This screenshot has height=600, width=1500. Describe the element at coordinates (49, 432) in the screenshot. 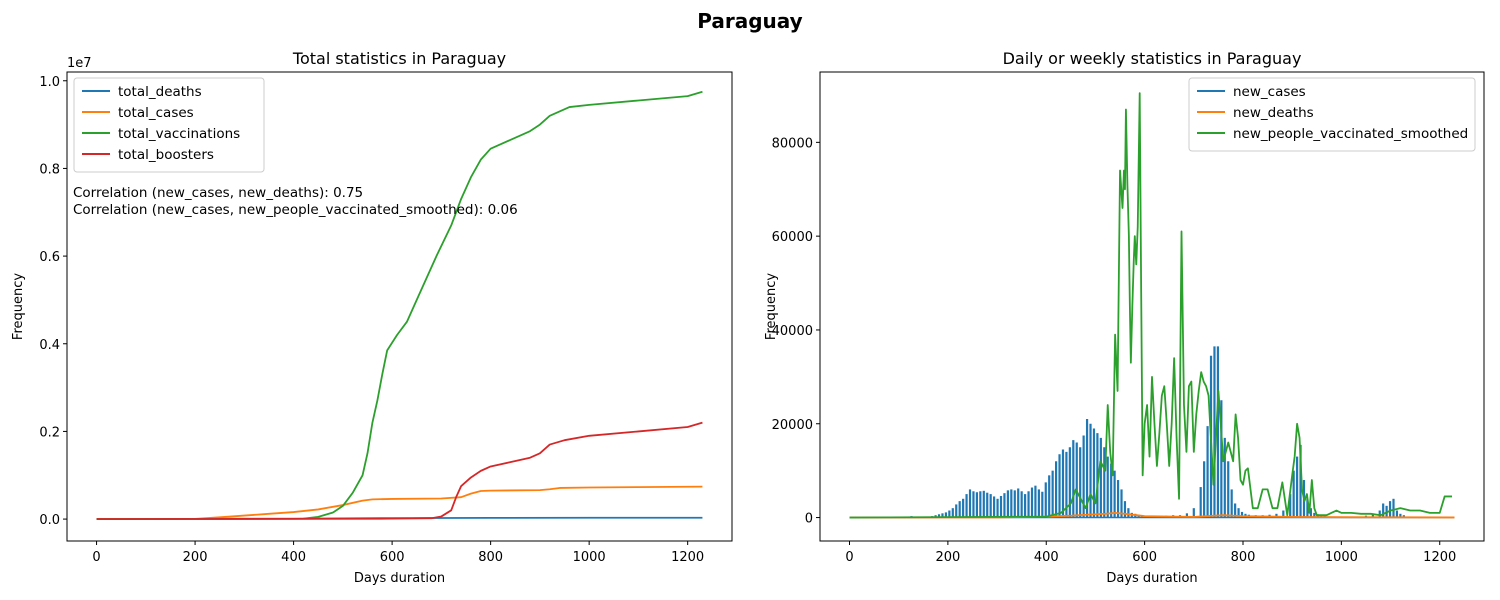

I see `y-tick-label: 0.2` at that location.